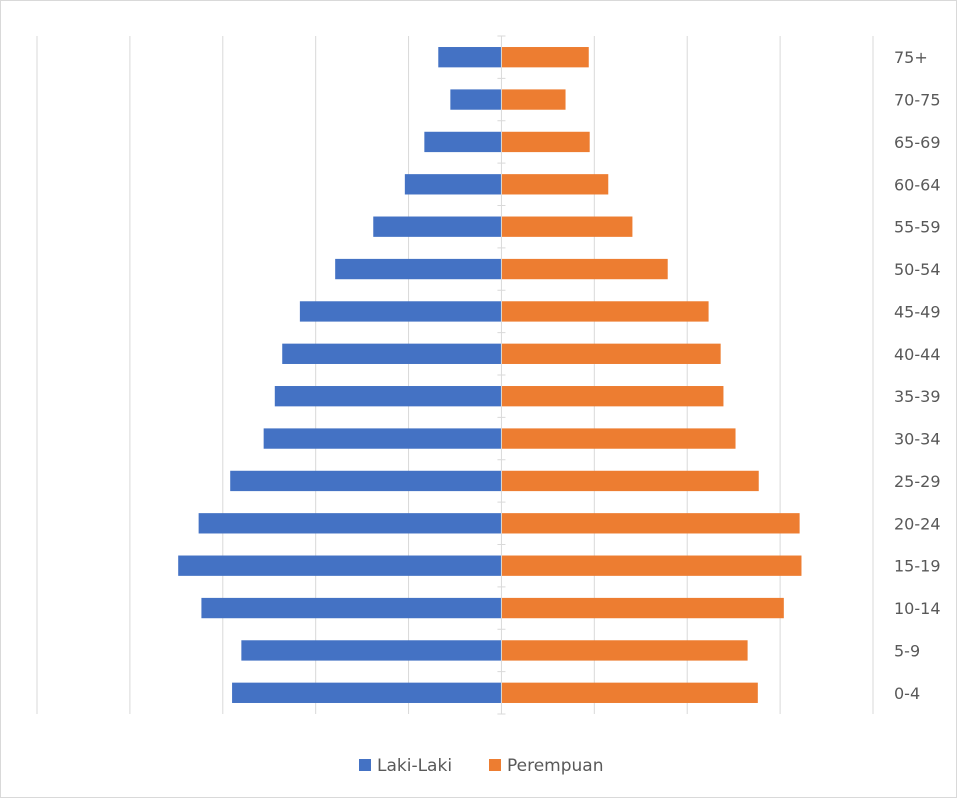  I want to click on category-label: 30-34, so click(917, 439).